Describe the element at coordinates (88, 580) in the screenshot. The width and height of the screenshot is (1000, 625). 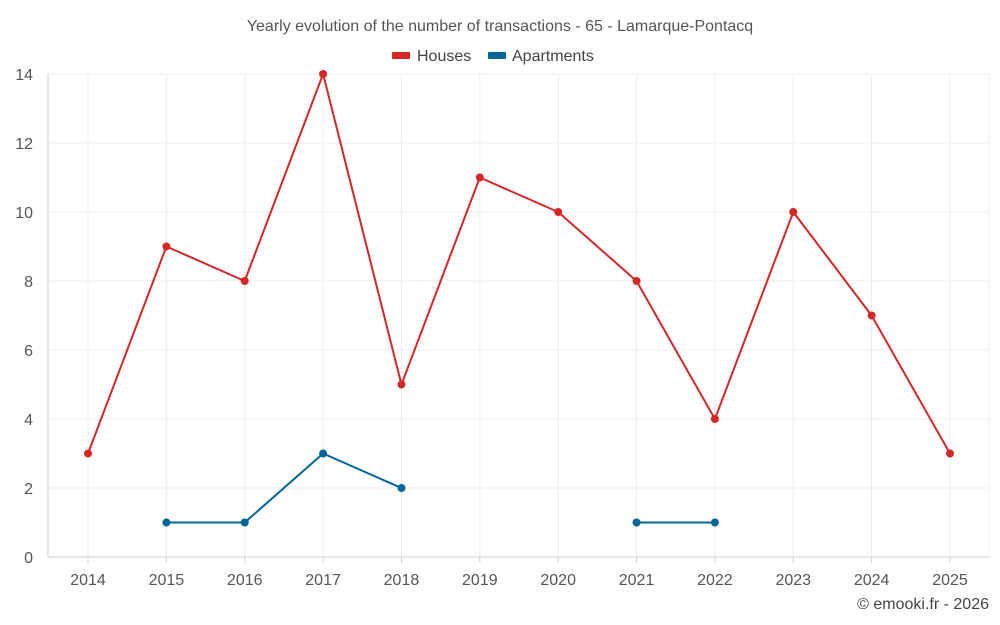
I see `x-tick-label: 2014` at that location.